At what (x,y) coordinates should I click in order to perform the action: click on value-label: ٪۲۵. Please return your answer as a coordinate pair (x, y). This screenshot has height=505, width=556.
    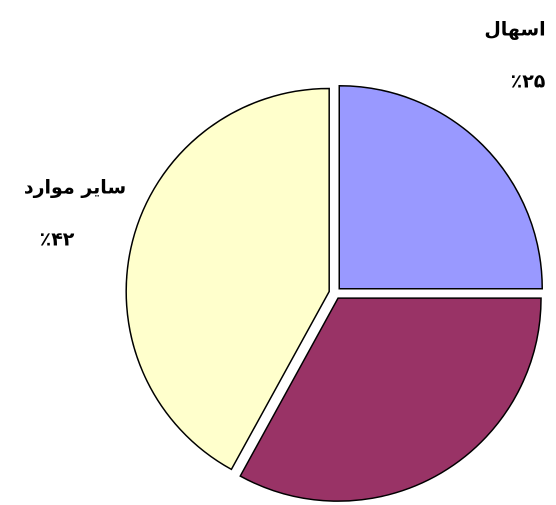
    Looking at the image, I should click on (528, 82).